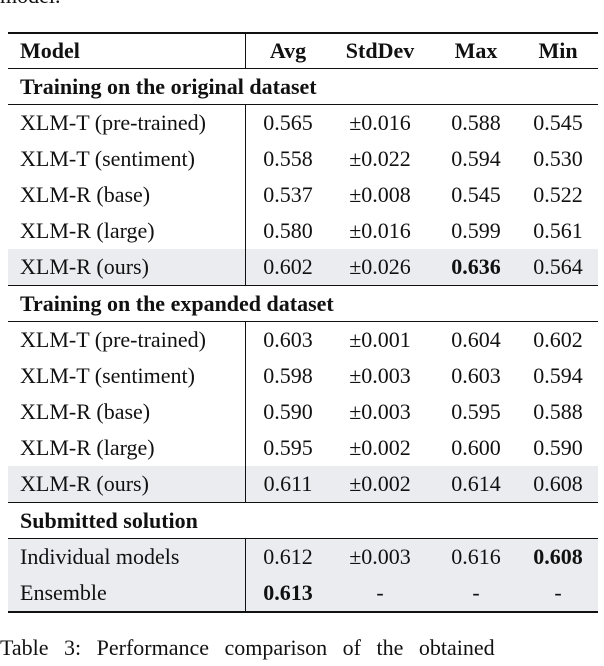 The image size is (604, 666). I want to click on value-cell: ±0.001, so click(380, 339).